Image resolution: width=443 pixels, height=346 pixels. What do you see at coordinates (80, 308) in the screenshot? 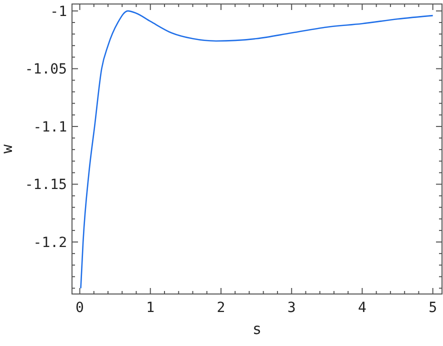
I see `x-tick-label: 0` at bounding box center [80, 308].